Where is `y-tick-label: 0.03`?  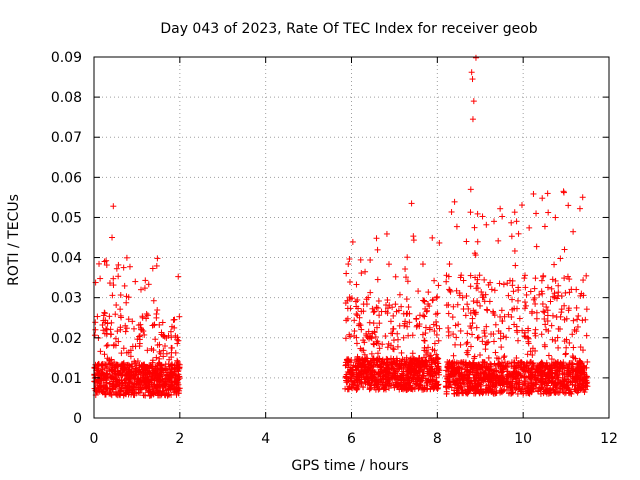
y-tick-label: 0.03 is located at coordinates (66, 299).